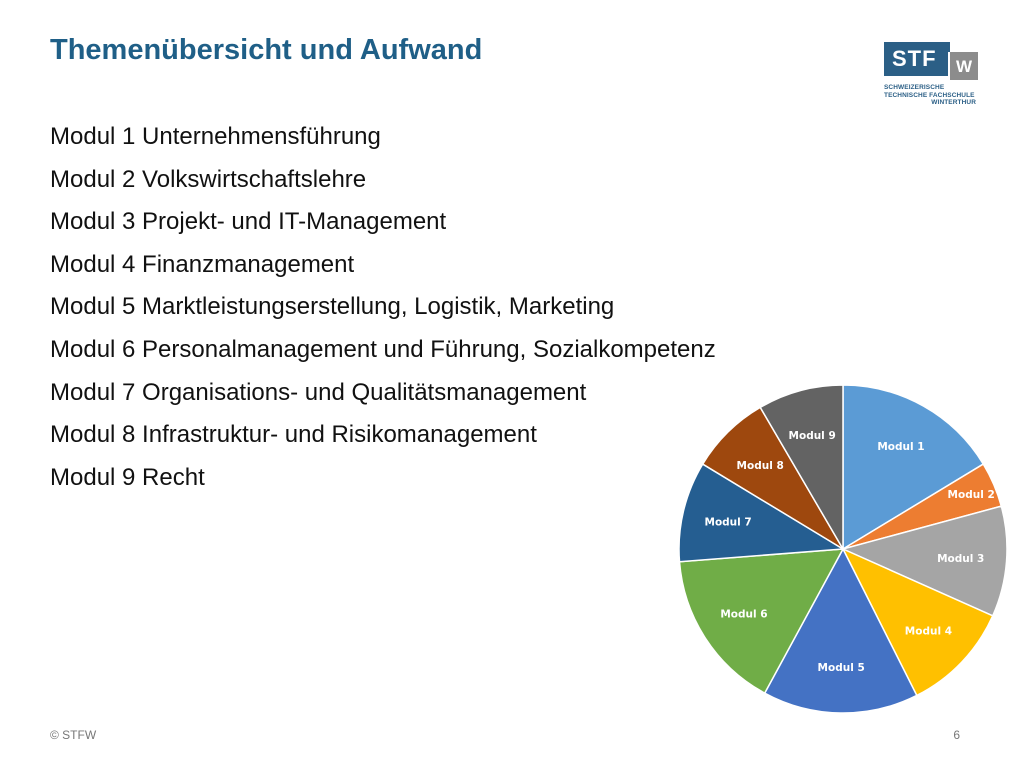  Describe the element at coordinates (248, 222) in the screenshot. I see `module-item: Modul 3 Projekt- und IT-Management` at that location.